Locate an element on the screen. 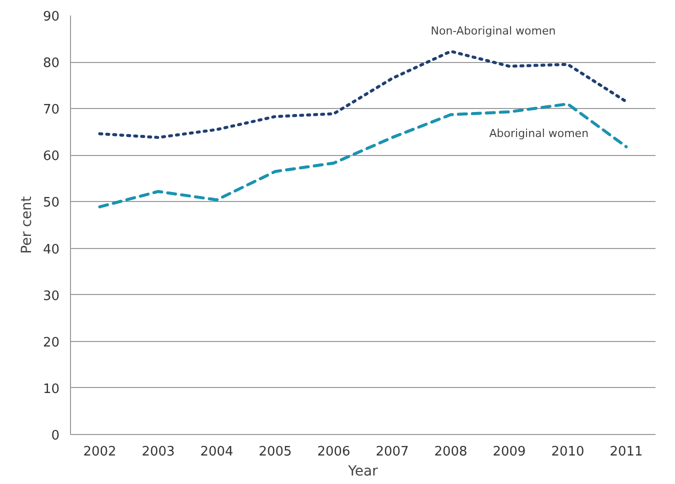 This screenshot has height=484, width=675. x-tick-label: 2006 is located at coordinates (333, 452).